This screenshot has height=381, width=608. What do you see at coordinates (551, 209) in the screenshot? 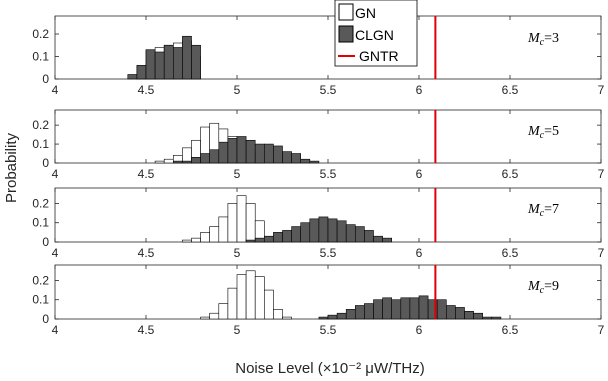
I see `panel-label-eq: =7` at bounding box center [551, 209].